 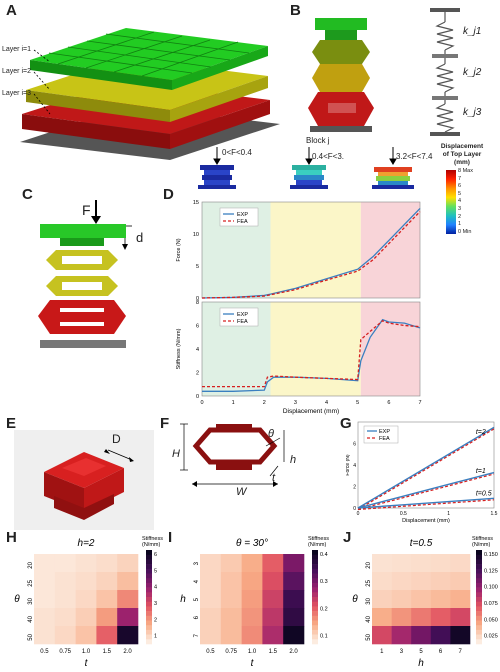 What do you see at coordinates (179, 249) in the screenshot?
I see `top-y-label: Force (N)` at bounding box center [179, 249].